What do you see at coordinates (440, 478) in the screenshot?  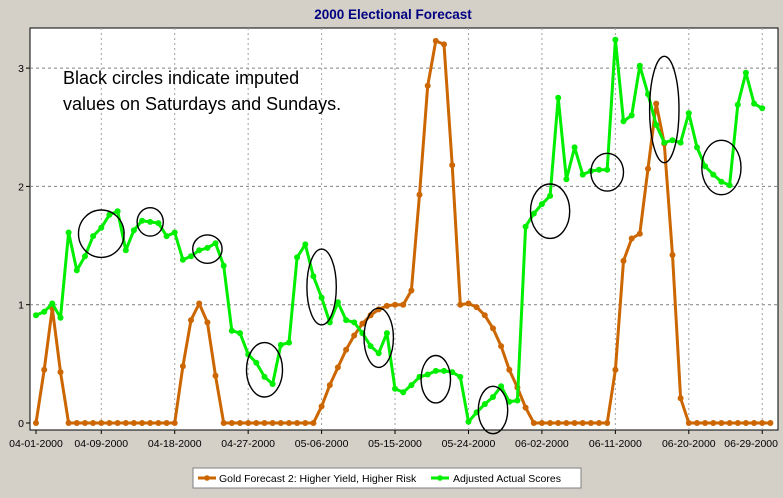 I see `legend-marker-actual` at bounding box center [440, 478].